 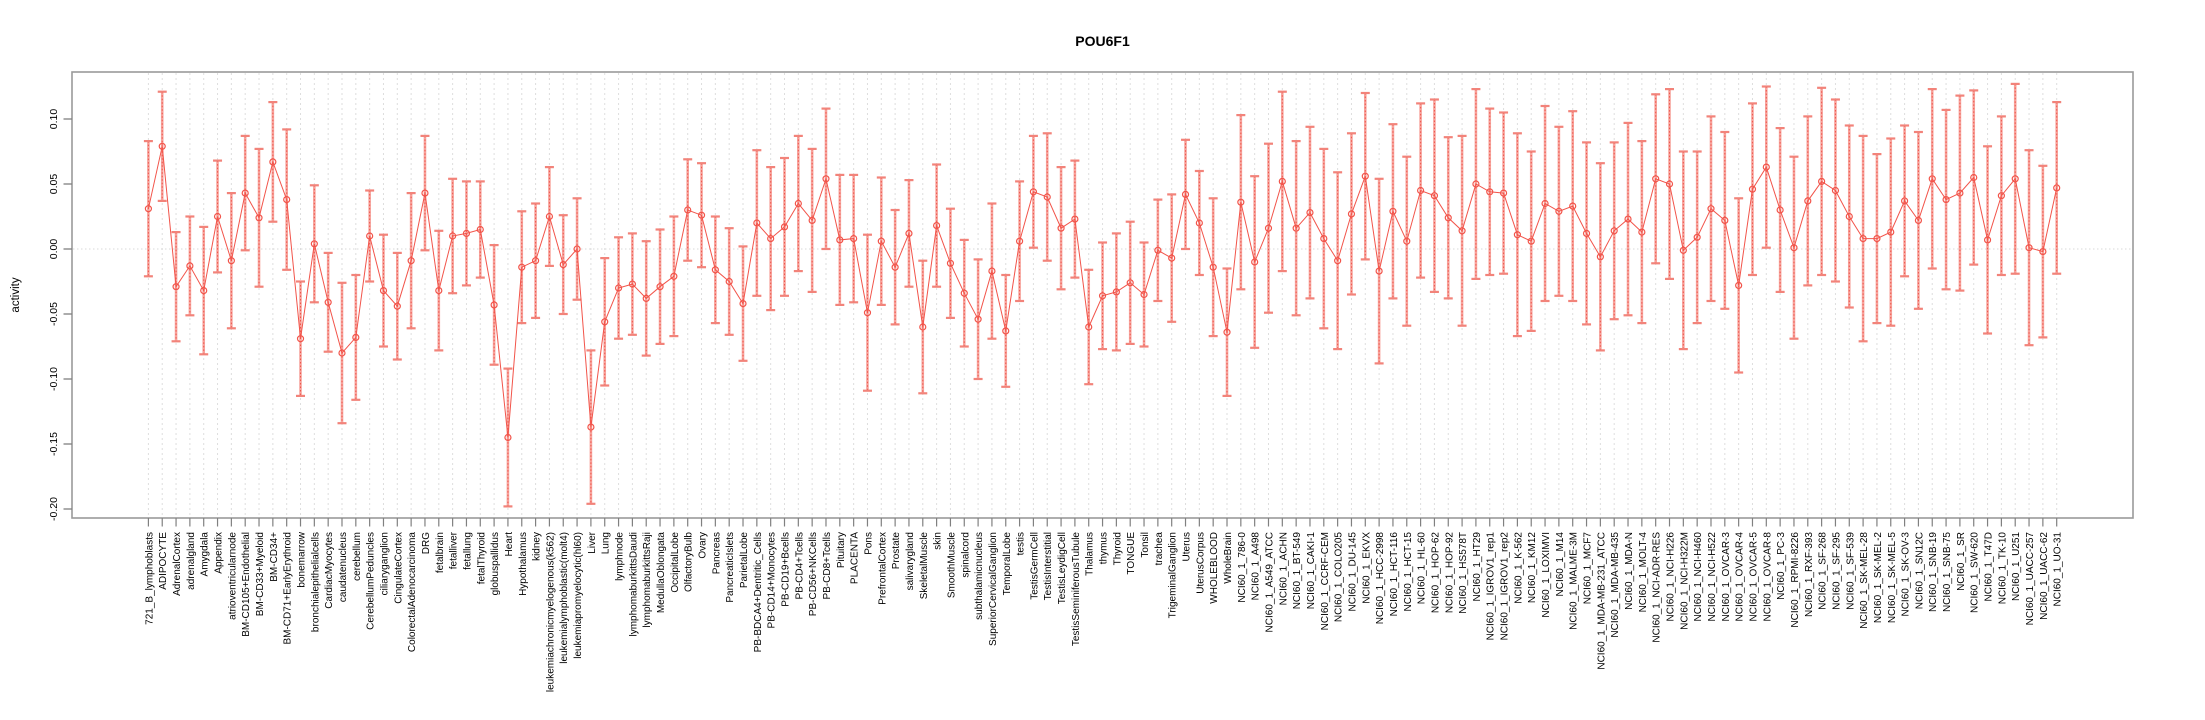 What do you see at coordinates (440, 552) in the screenshot?
I see `x-tick-label: fetalbrain` at bounding box center [440, 552].